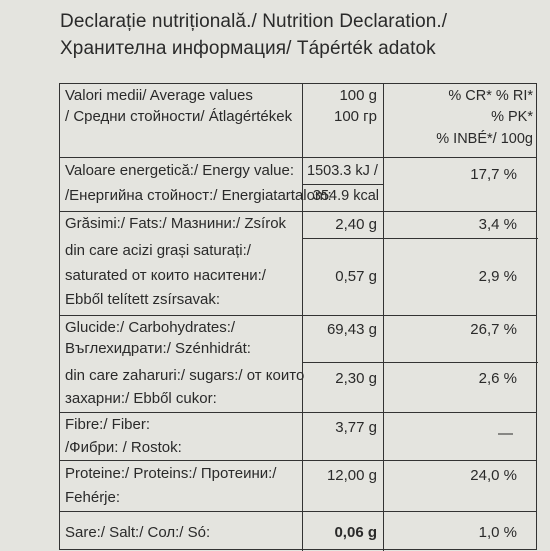  What do you see at coordinates (141, 398) in the screenshot?
I see `sugars-label-line-2: захарни:/ Ebből cukor:` at bounding box center [141, 398].